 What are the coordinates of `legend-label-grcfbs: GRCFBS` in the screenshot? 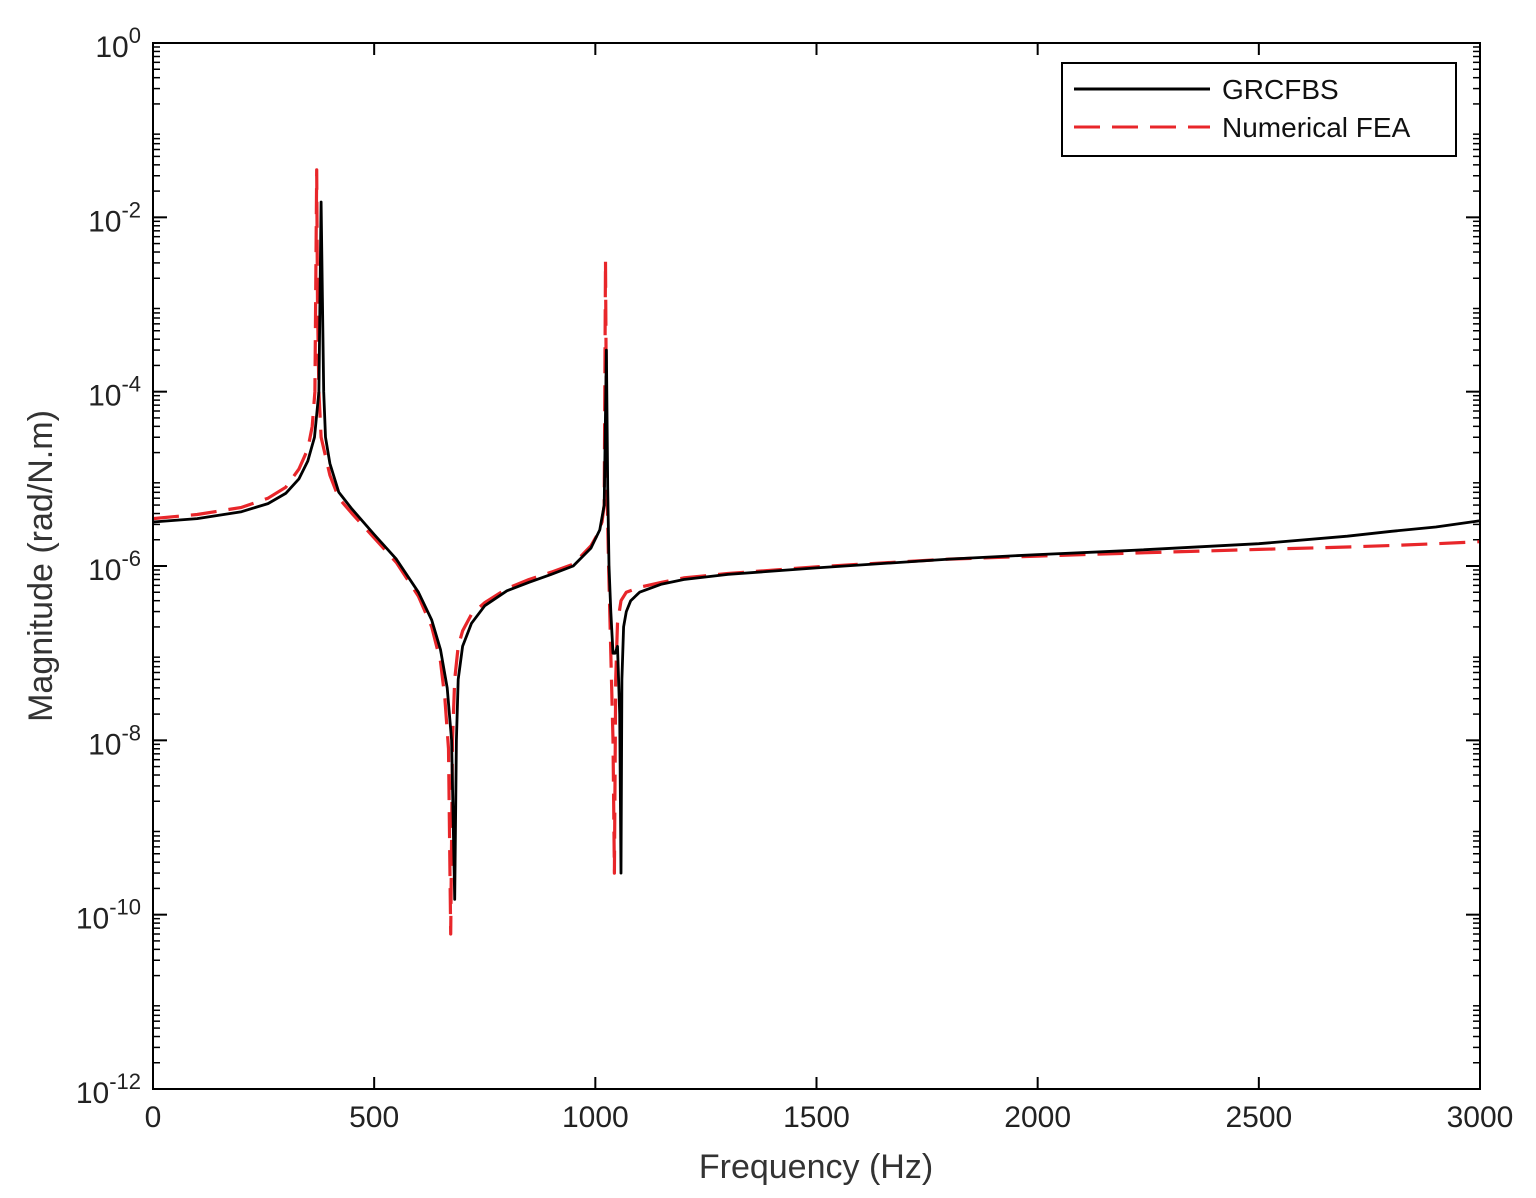 It's located at (1280, 89).